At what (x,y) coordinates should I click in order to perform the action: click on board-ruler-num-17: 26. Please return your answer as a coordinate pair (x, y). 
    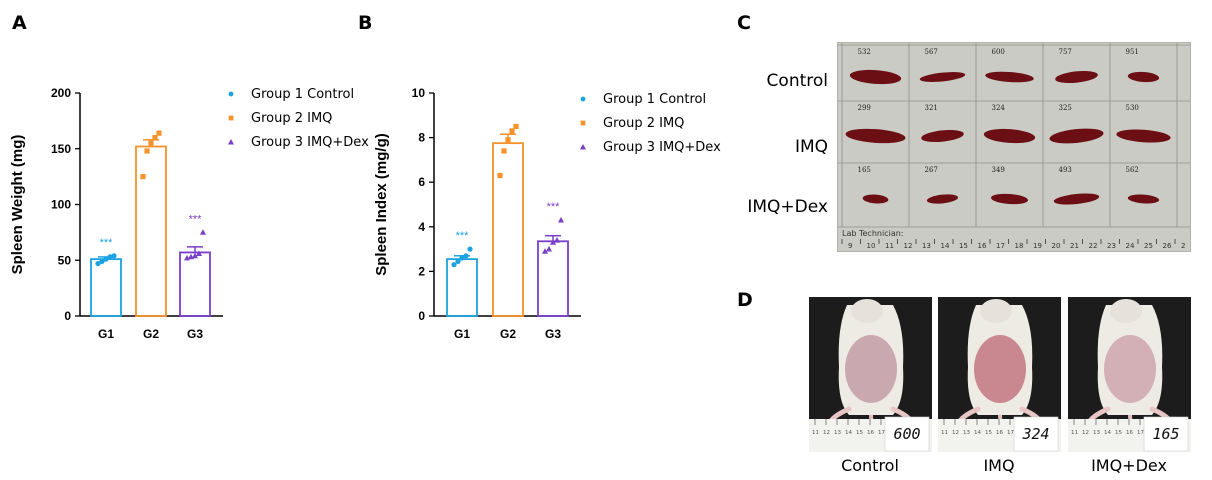
    Looking at the image, I should click on (1167, 246).